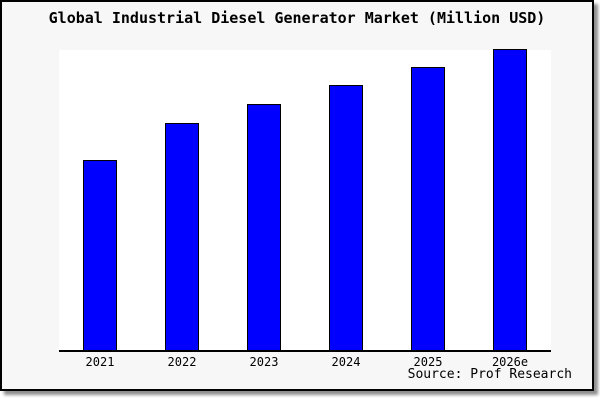 This screenshot has width=600, height=400. Describe the element at coordinates (100, 362) in the screenshot. I see `x-tick-label: 2021` at that location.